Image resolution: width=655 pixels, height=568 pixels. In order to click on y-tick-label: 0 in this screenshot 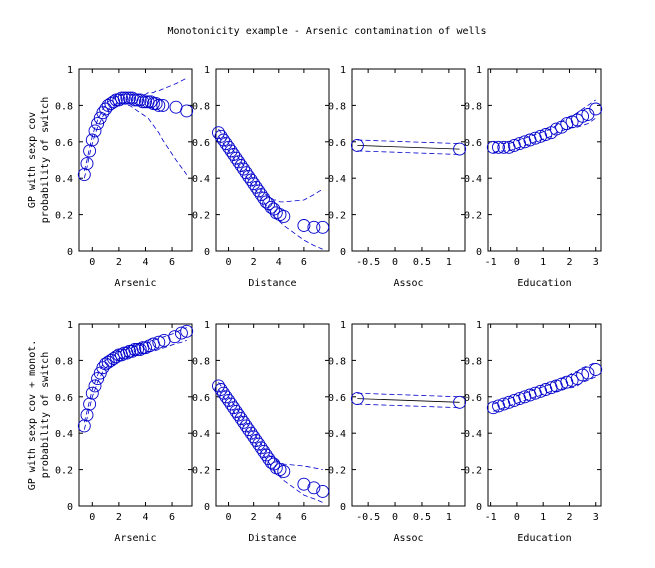, I will do `click(479, 507)`.